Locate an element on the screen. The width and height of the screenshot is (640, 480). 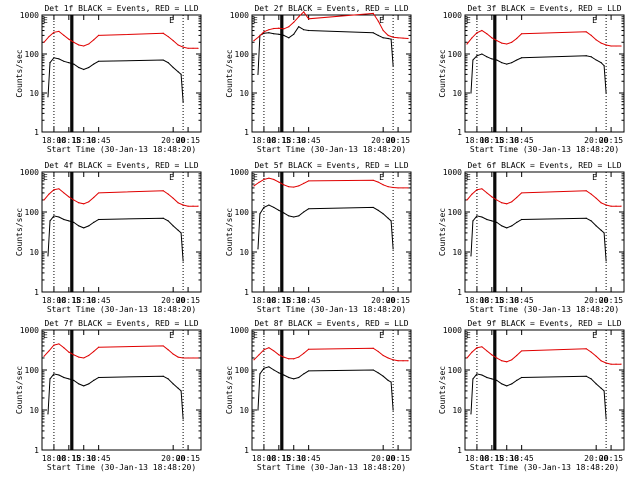
panel-title: Det 6f BLACK = Events, RED = LLD is located at coordinates (544, 165).